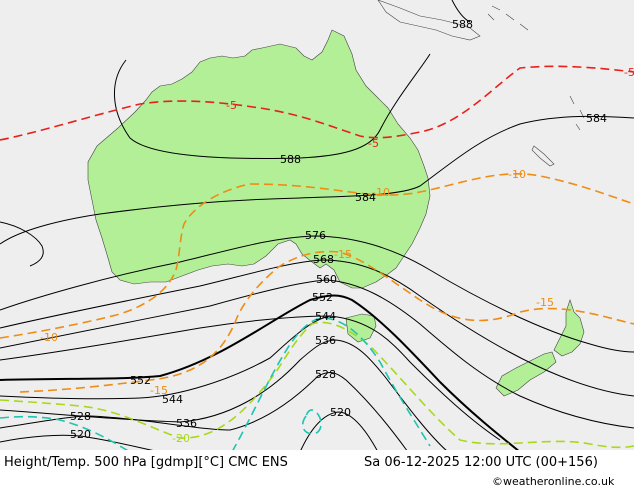 The height and width of the screenshot is (490, 634). I want to click on label-552: 552, so click(322, 297).